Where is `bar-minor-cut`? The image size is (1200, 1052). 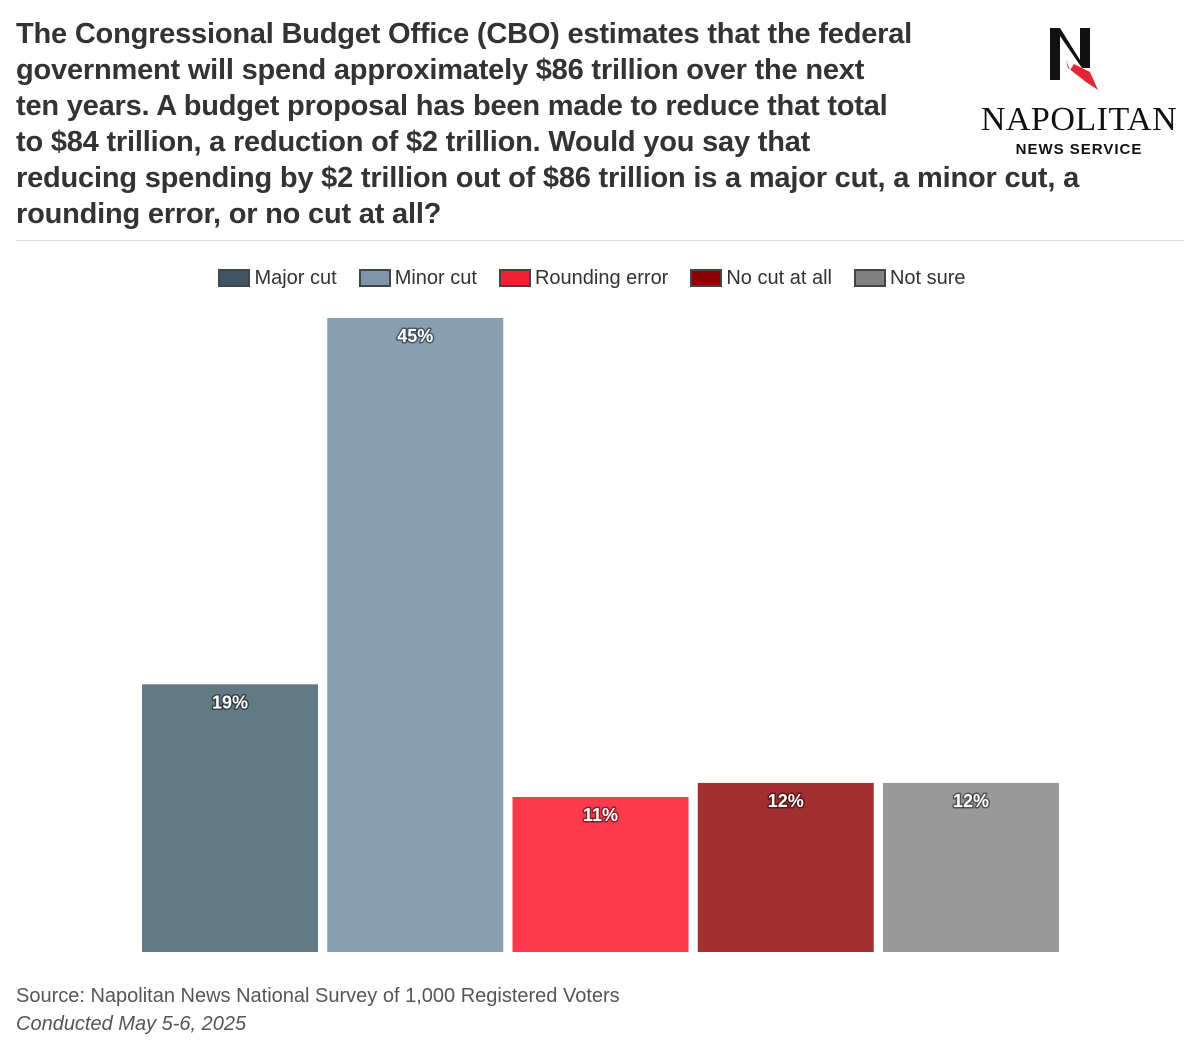 bar-minor-cut is located at coordinates (415, 635).